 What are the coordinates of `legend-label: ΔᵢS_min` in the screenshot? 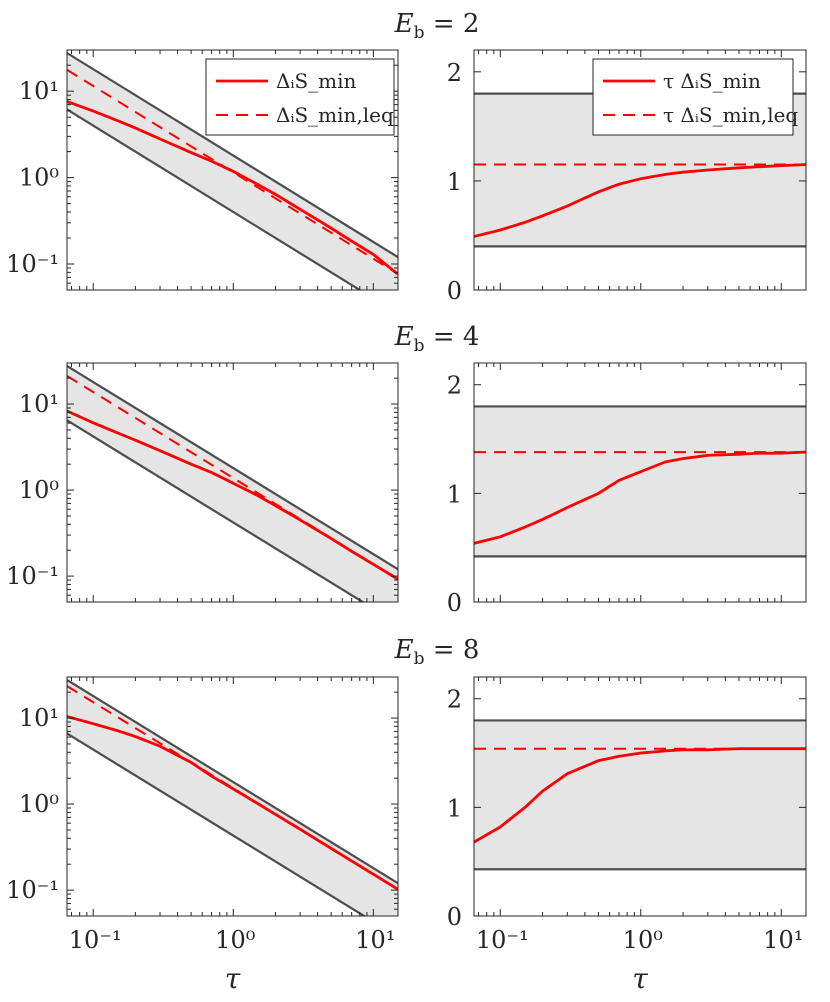 It's located at (316, 81).